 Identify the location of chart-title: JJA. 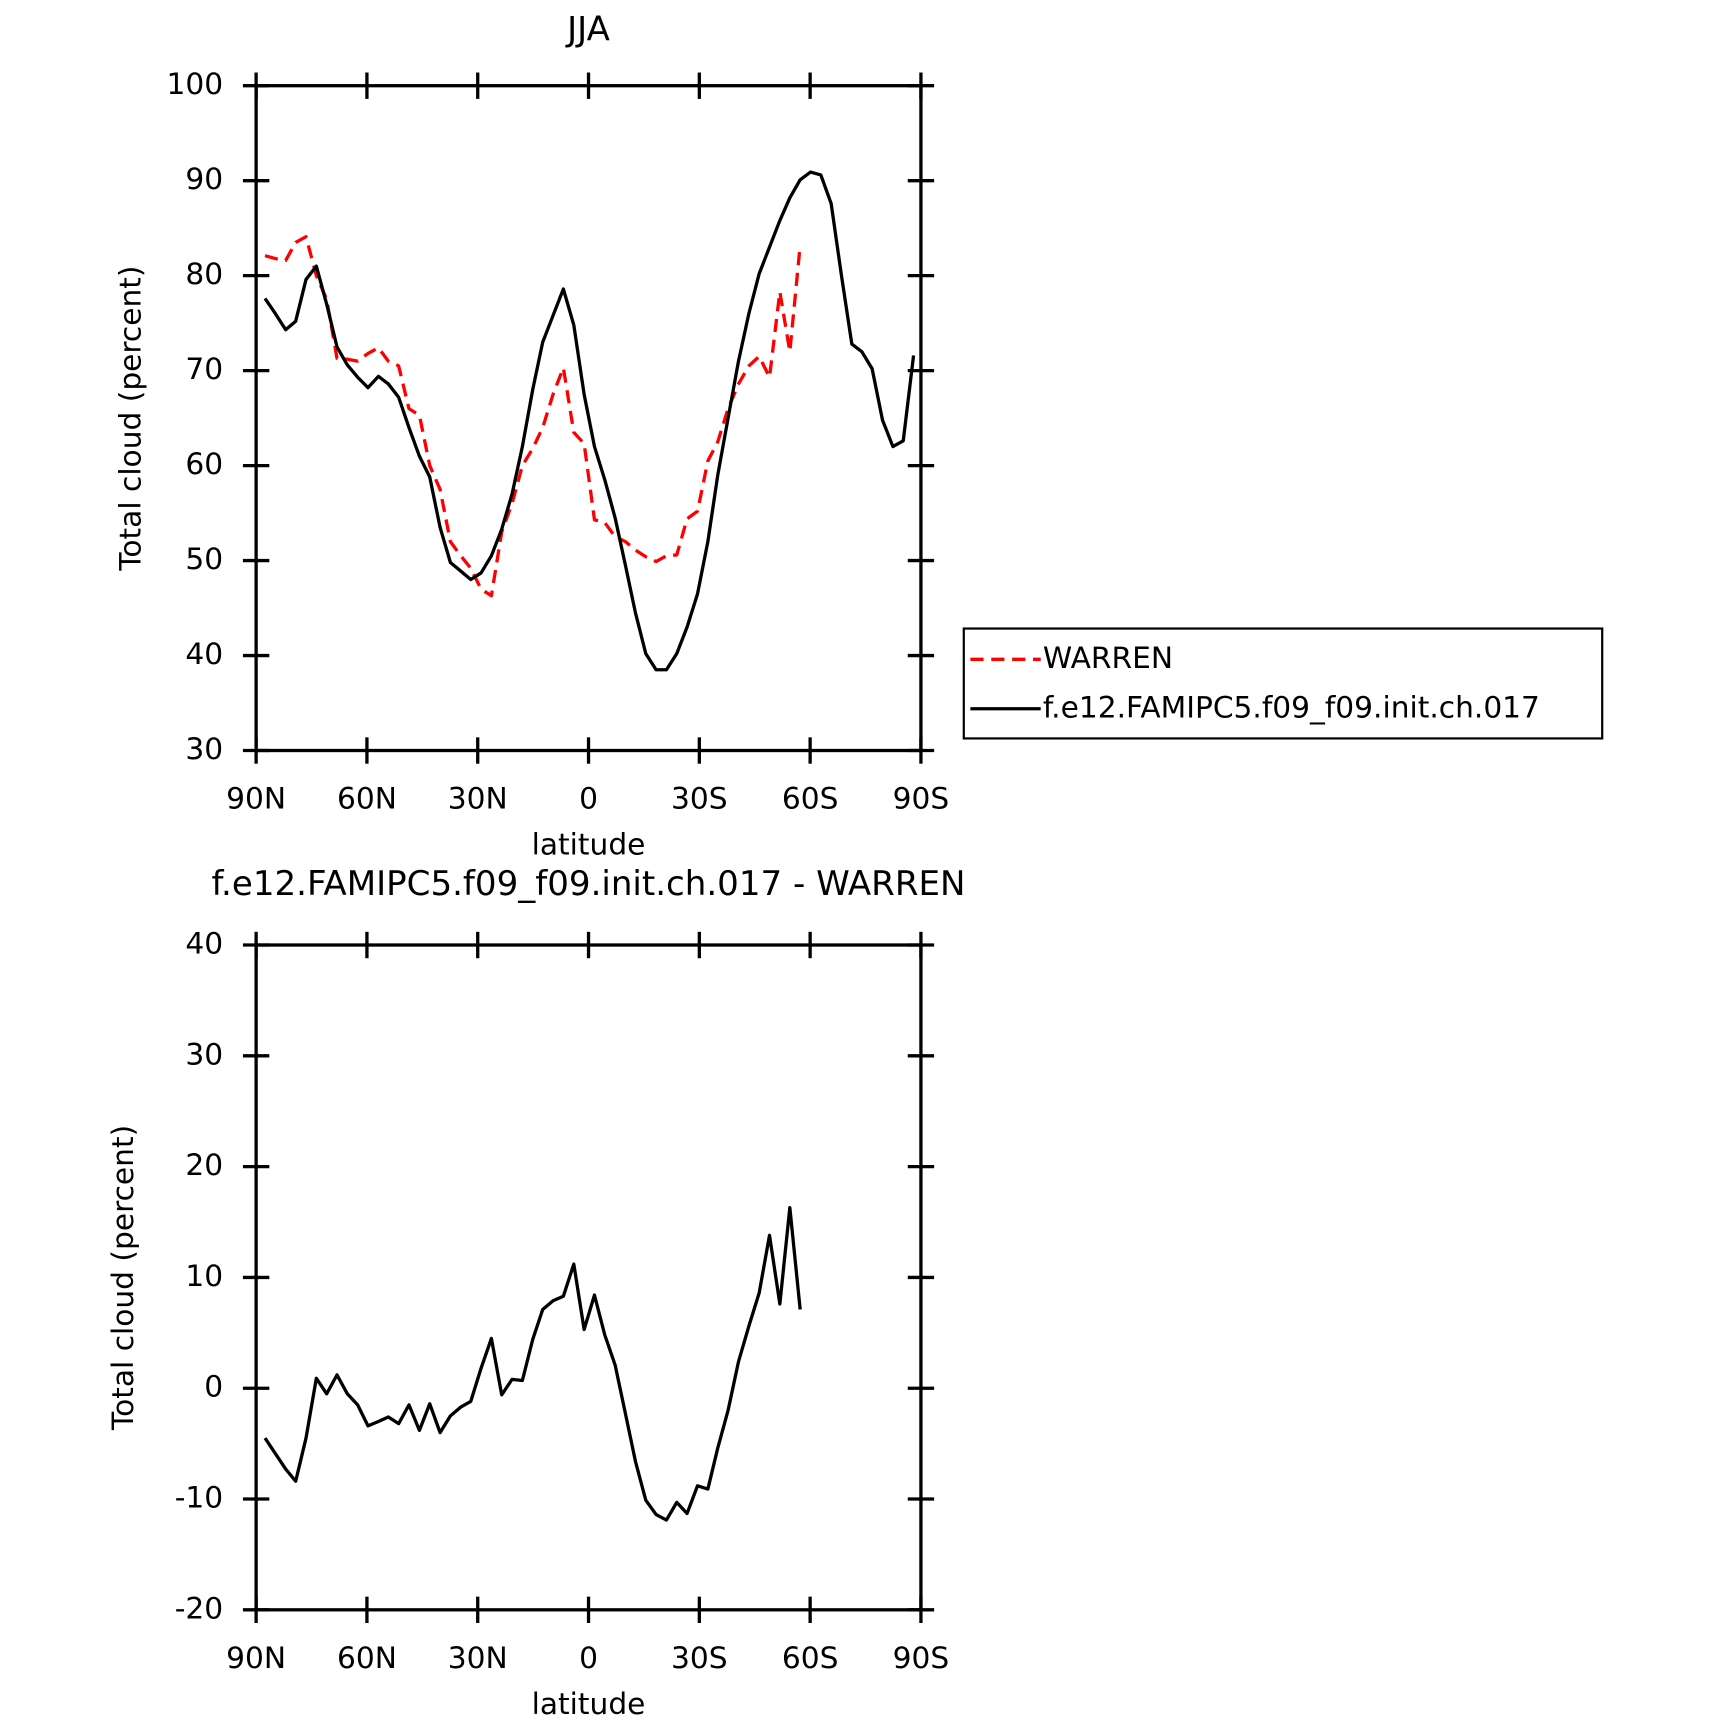
(587, 29).